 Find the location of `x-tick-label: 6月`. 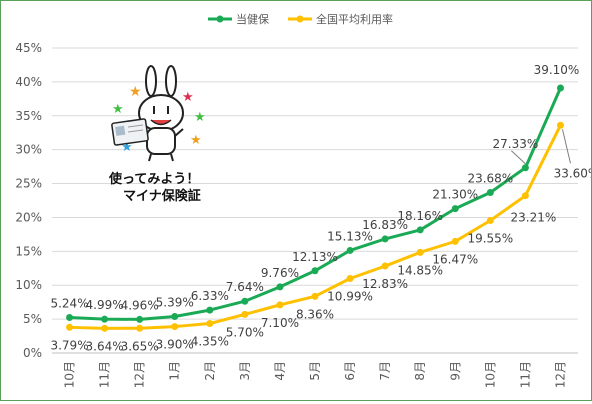

x-tick-label: 6月 is located at coordinates (350, 371).